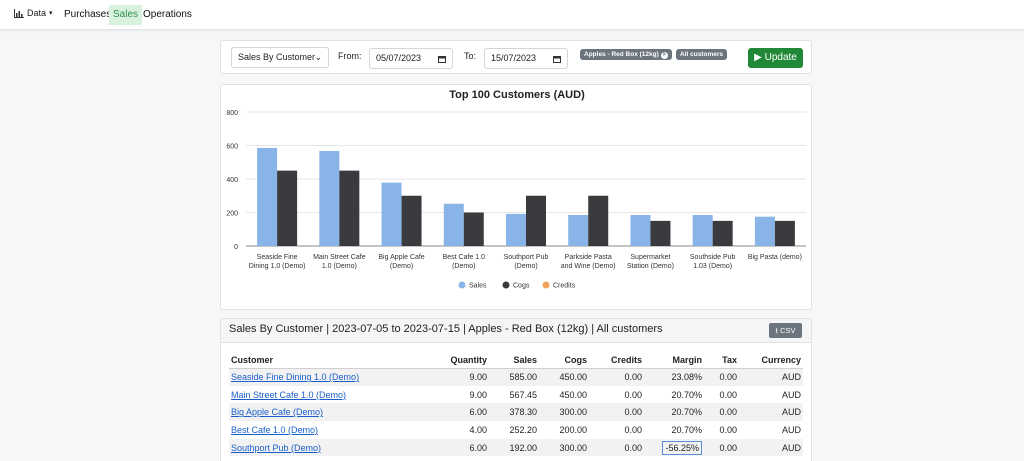  Describe the element at coordinates (775, 257) in the screenshot. I see `x-tick-label: Big Pasta (demo)` at that location.